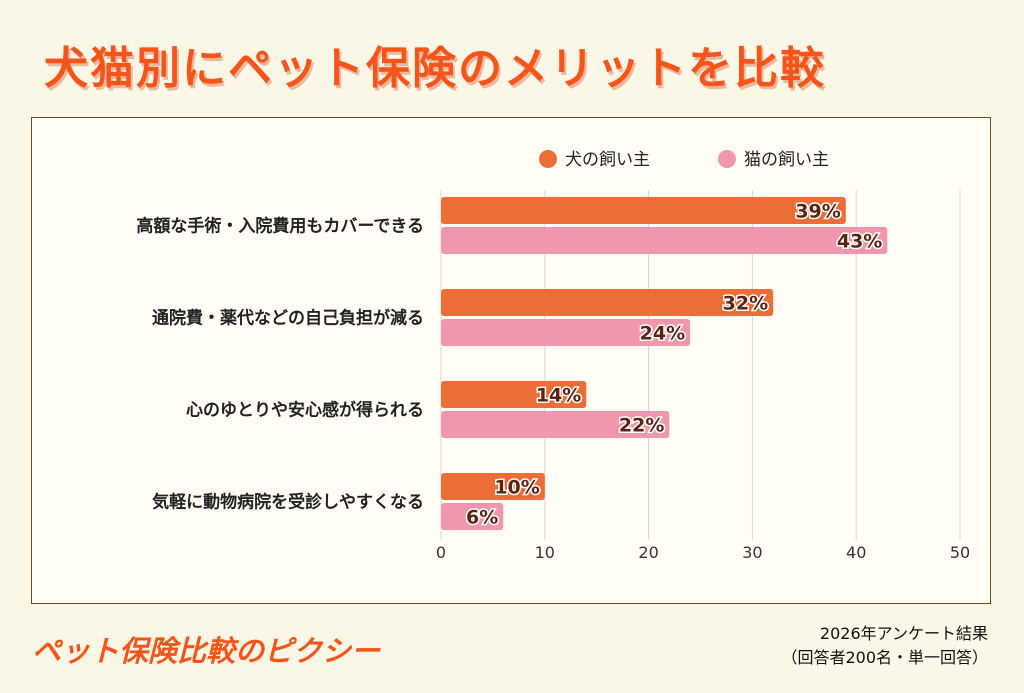  Describe the element at coordinates (441, 552) in the screenshot. I see `x-tick-label: 0` at that location.